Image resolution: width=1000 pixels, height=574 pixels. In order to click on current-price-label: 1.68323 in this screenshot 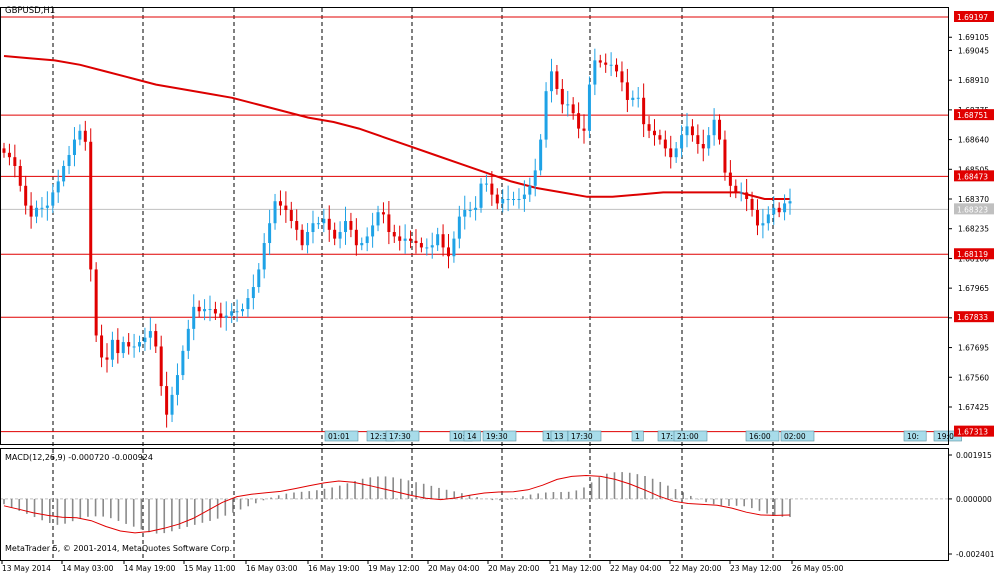, I will do `click(972, 209)`.